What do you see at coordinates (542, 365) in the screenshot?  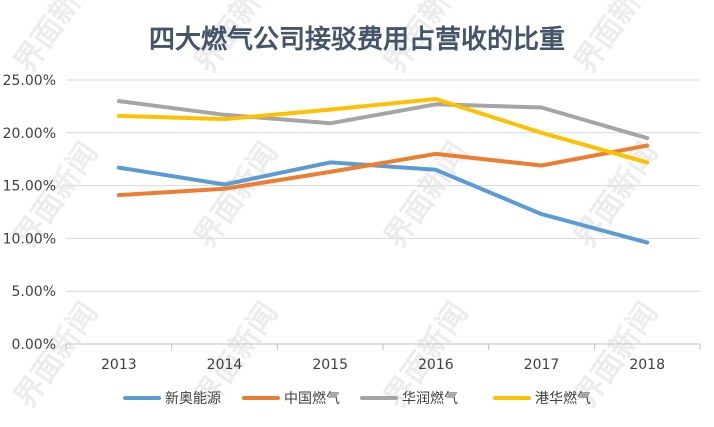 I see `x-tick-label: 2017` at bounding box center [542, 365].